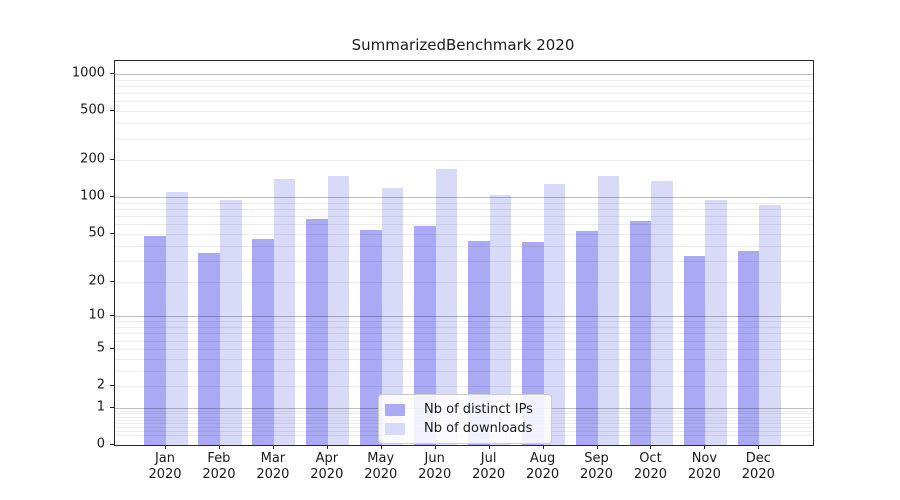 The image size is (900, 500). Describe the element at coordinates (92, 196) in the screenshot. I see `y-tick-label: 100` at that location.